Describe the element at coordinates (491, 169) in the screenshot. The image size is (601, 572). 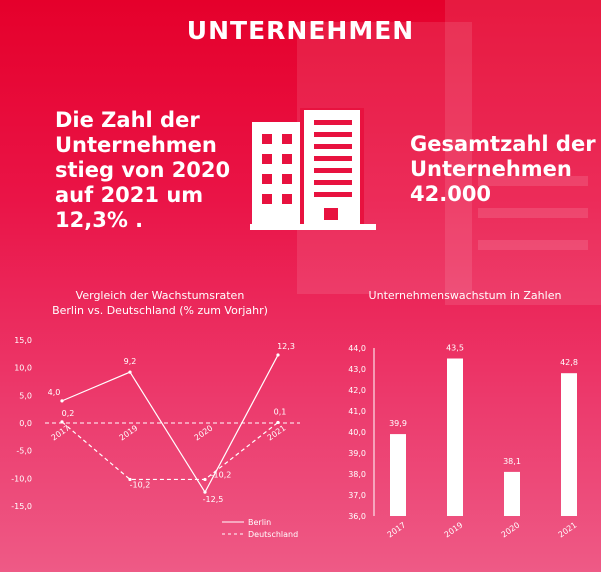
I see `total-line: Unternehmen` at that location.